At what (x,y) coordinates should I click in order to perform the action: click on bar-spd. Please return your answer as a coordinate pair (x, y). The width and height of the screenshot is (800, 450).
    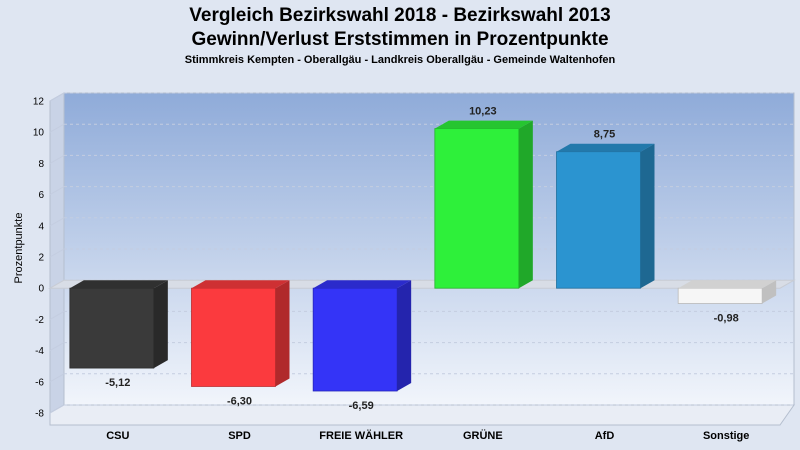
    Looking at the image, I should click on (240, 333).